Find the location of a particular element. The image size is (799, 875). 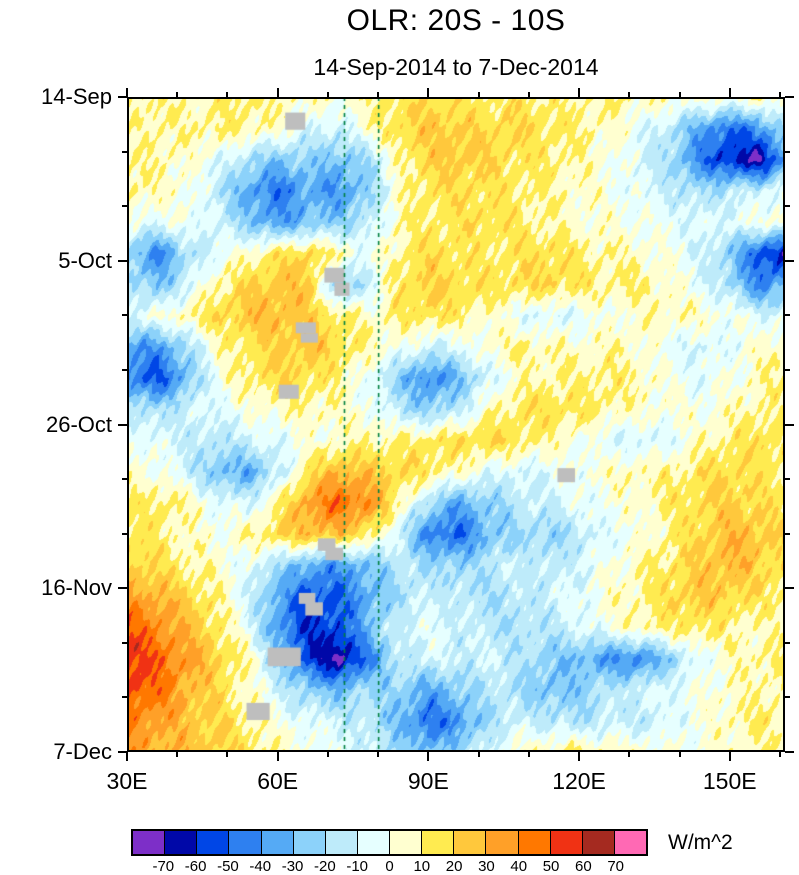

colorbar-tick-label: 50 is located at coordinates (551, 866).